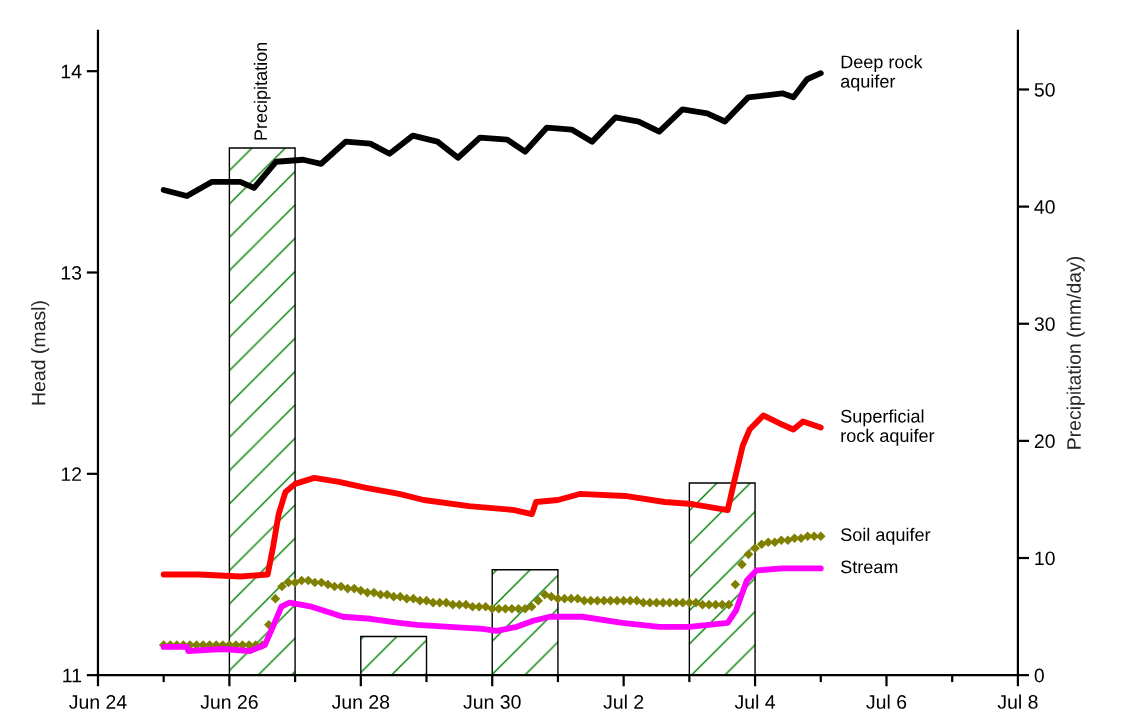 The image size is (1126, 719). Describe the element at coordinates (1045, 558) in the screenshot. I see `y2-tick-label: 10` at that location.